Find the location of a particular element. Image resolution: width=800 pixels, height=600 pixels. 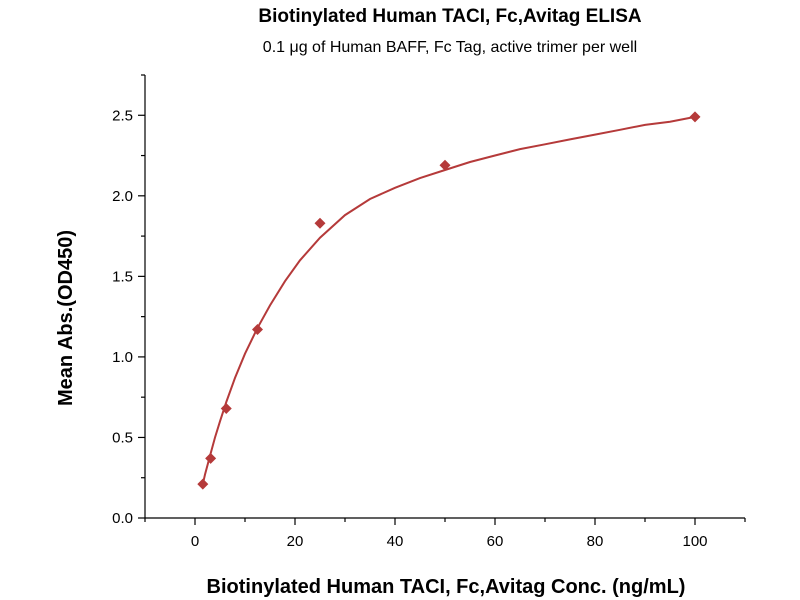

y-tick-label: 2.5 is located at coordinates (122, 115).